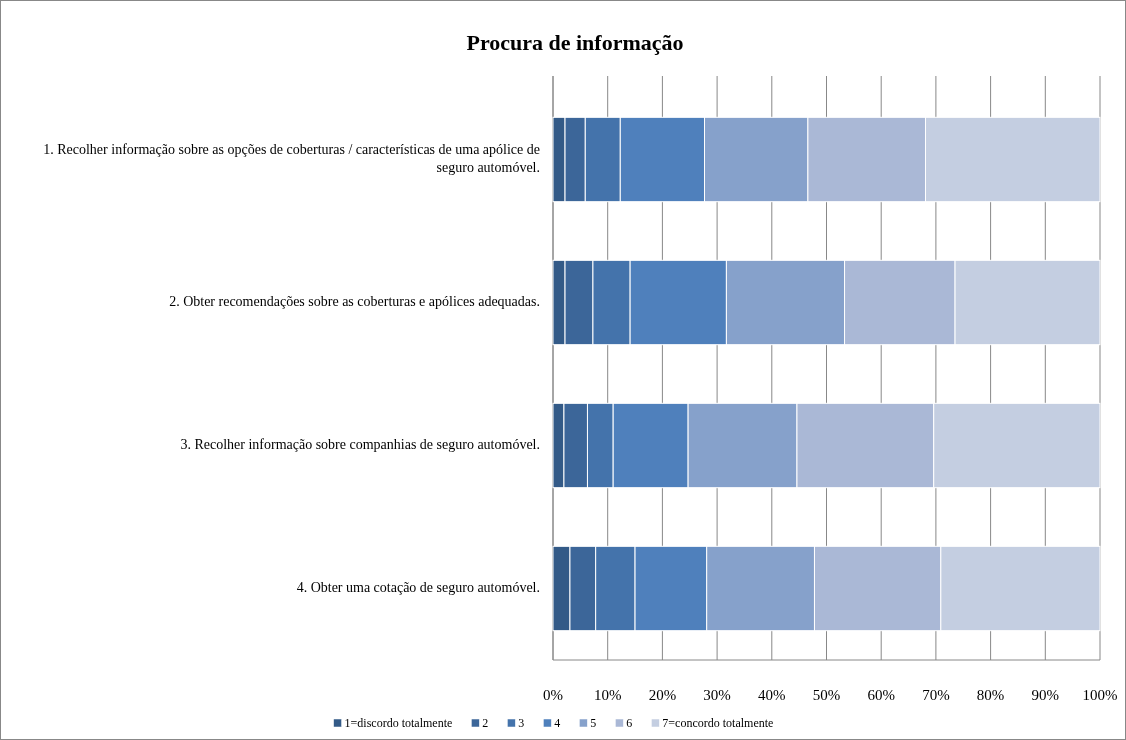  Describe the element at coordinates (291, 158) in the screenshot. I see `y-tick-label: 1. Recolher informação sobre as opções de coberturas / características de uma apólice de seguro automóvel.` at that location.